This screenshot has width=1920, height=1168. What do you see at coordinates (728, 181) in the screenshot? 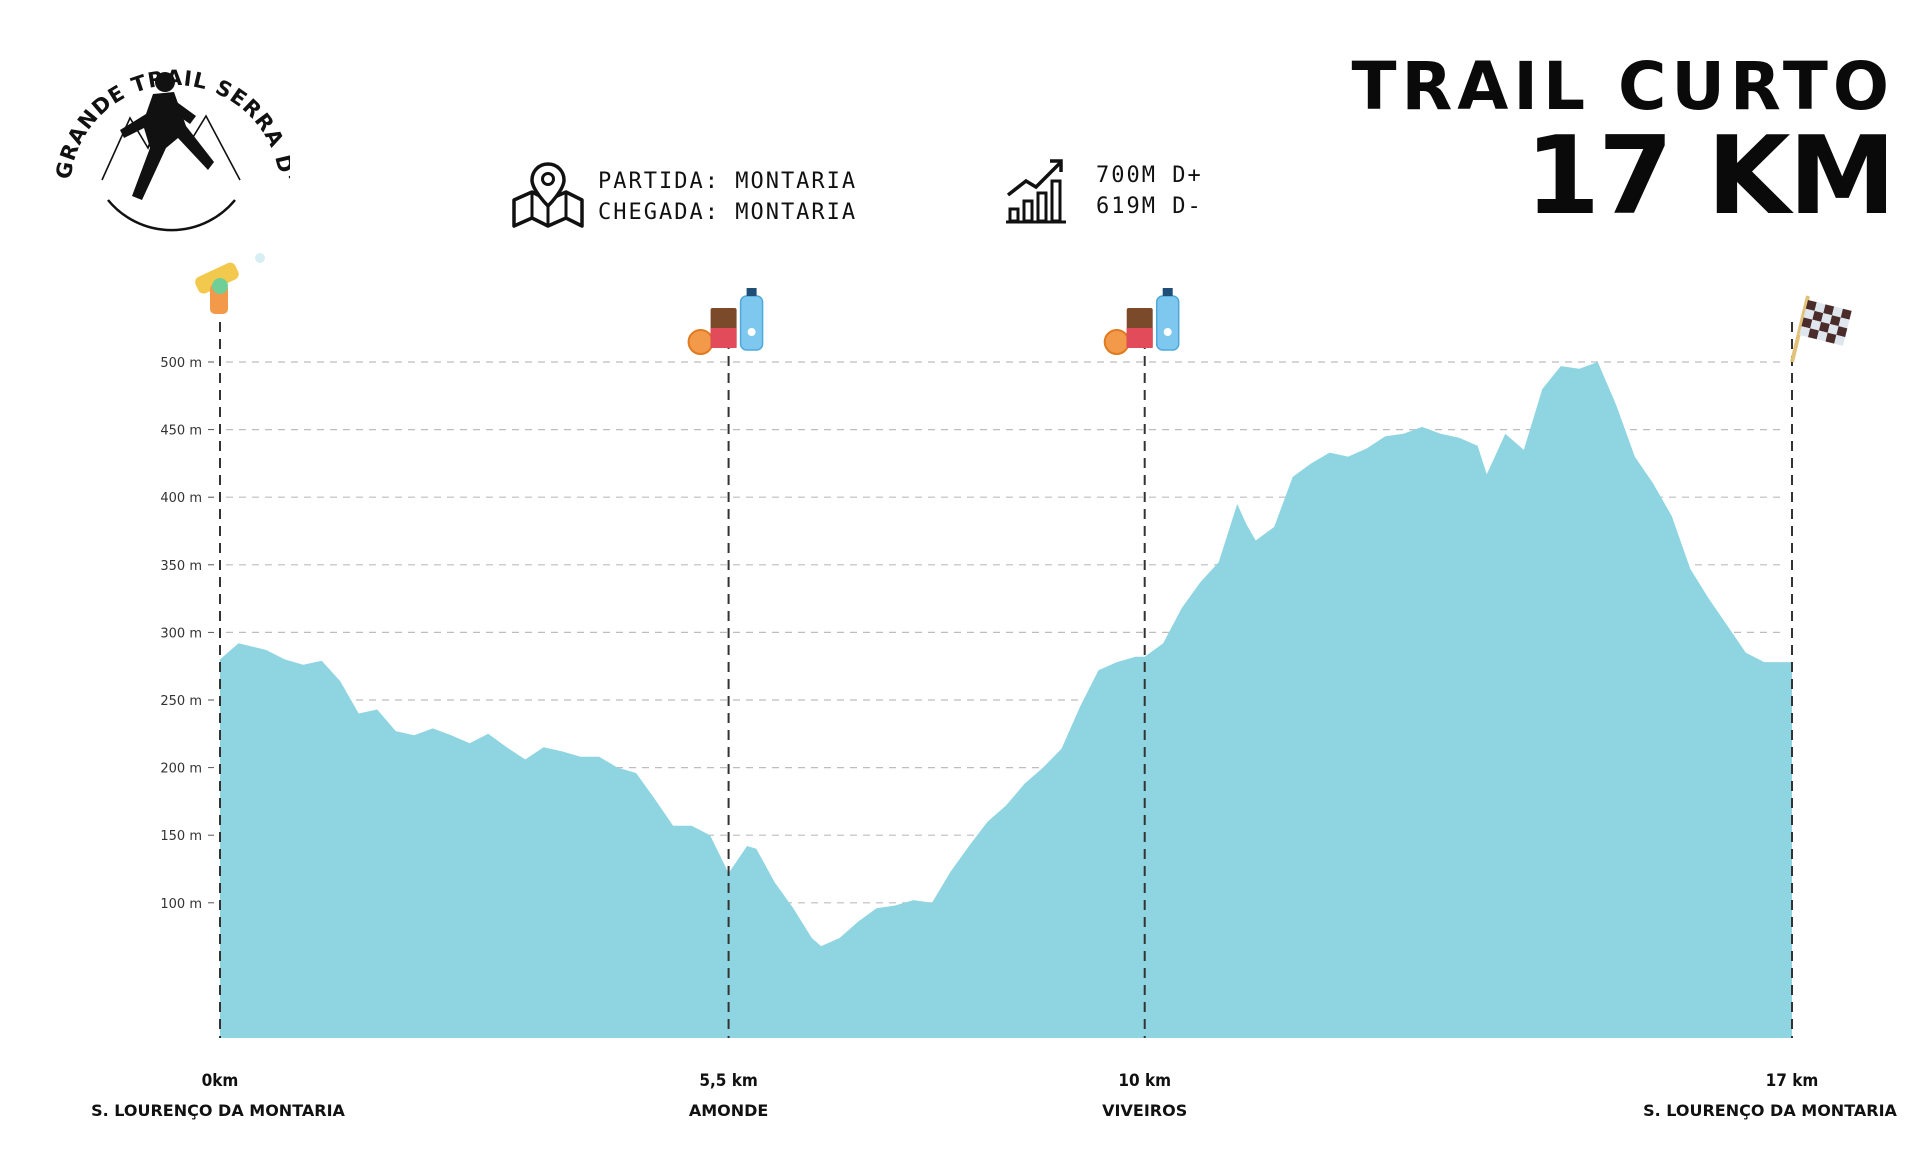
I see `start-location: PARTIDA: MONTARIA` at bounding box center [728, 181].